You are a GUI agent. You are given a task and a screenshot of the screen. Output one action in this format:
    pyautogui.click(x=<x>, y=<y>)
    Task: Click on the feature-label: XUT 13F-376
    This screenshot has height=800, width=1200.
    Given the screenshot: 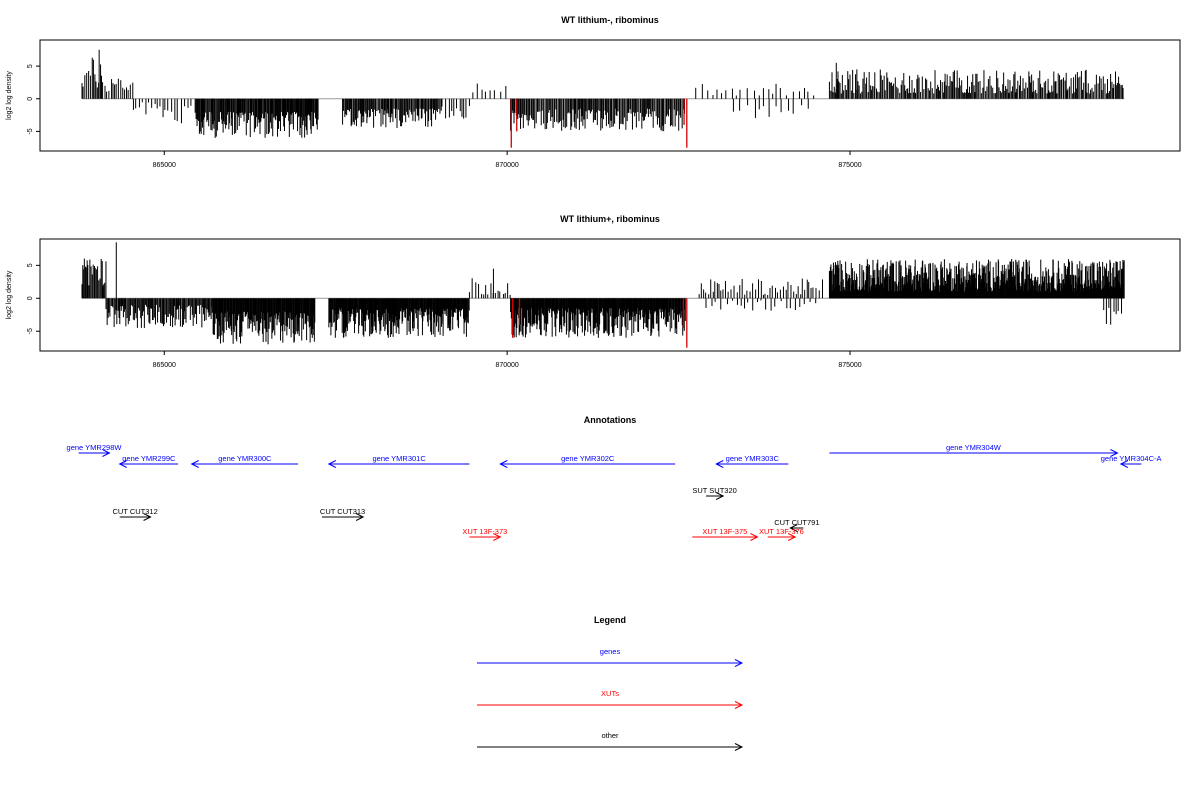 What is the action you would take?
    pyautogui.click(x=781, y=531)
    